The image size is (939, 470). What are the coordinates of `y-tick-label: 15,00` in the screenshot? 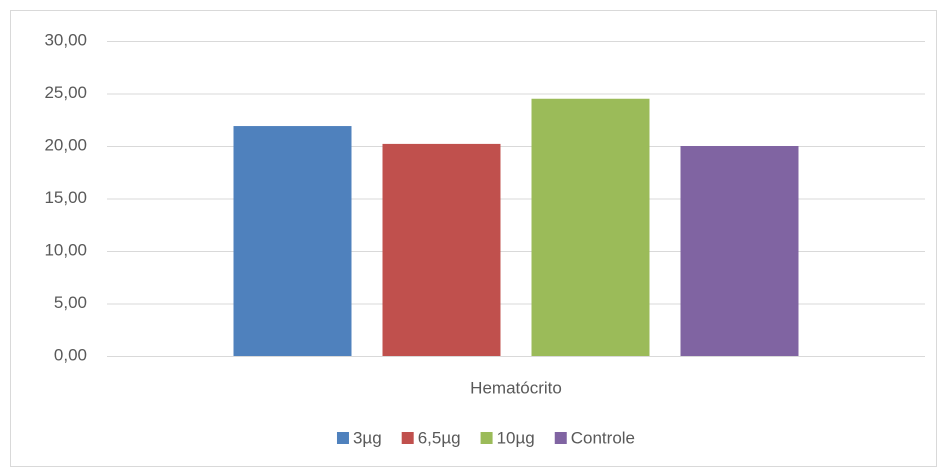 It's located at (65, 197).